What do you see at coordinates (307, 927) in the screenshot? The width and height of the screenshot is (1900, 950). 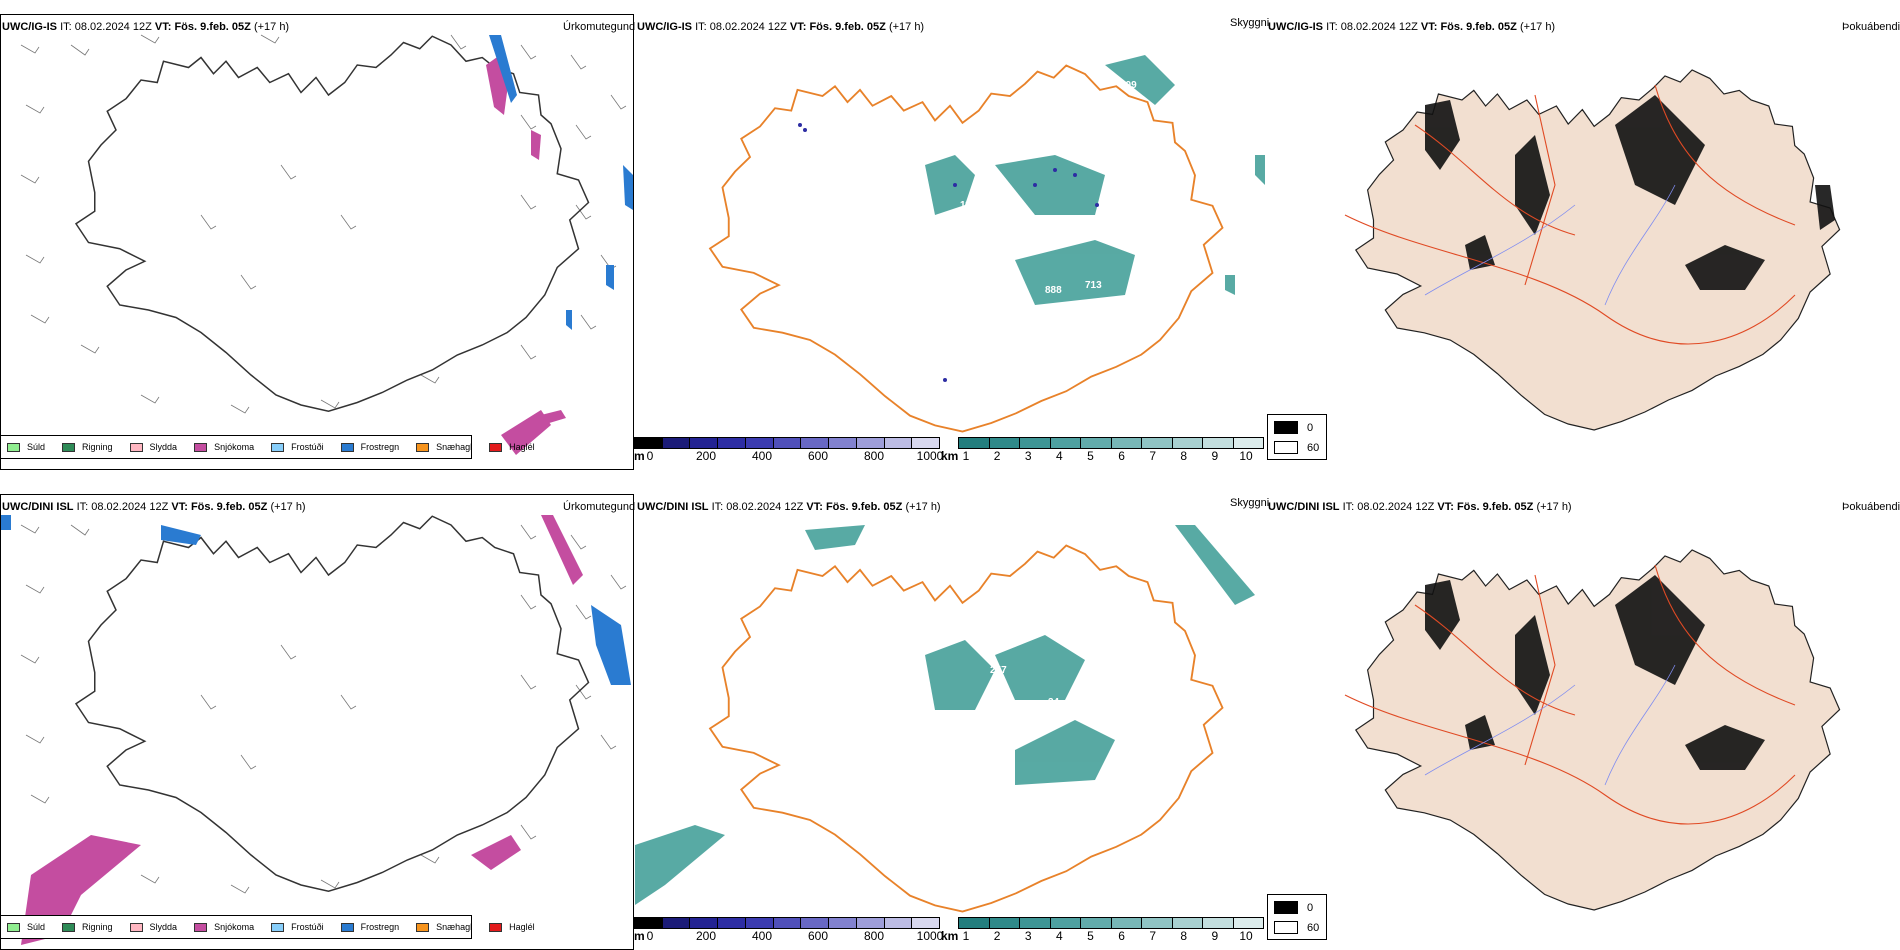 I see `legend-label: Frostúði` at bounding box center [307, 927].